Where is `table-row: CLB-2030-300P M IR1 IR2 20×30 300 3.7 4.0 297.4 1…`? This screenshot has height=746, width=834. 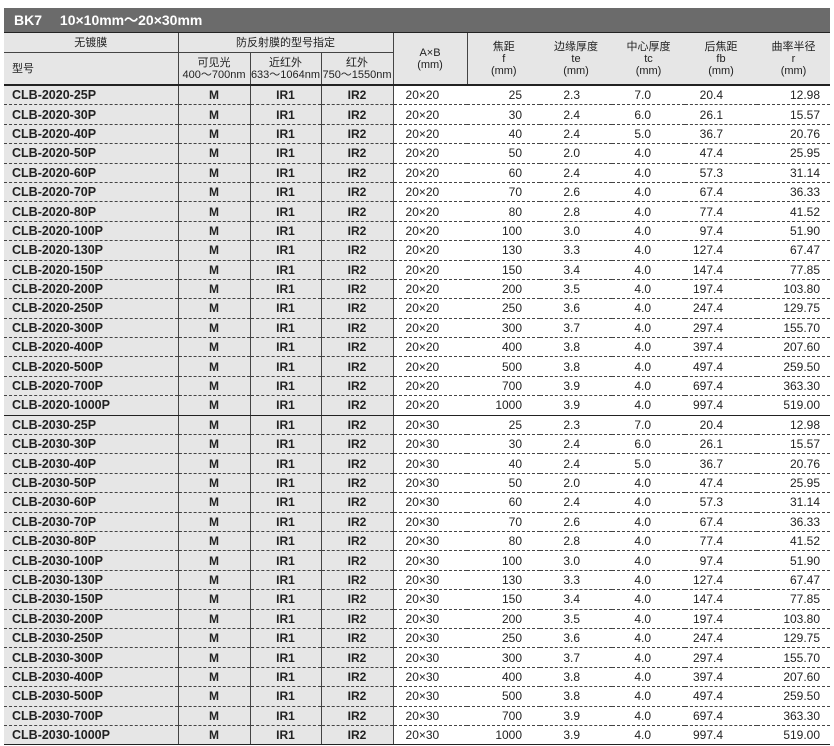
table-row: CLB-2030-300P M IR1 IR2 20×30 300 3.7 4.0 297.4 1… is located at coordinates (417, 657).